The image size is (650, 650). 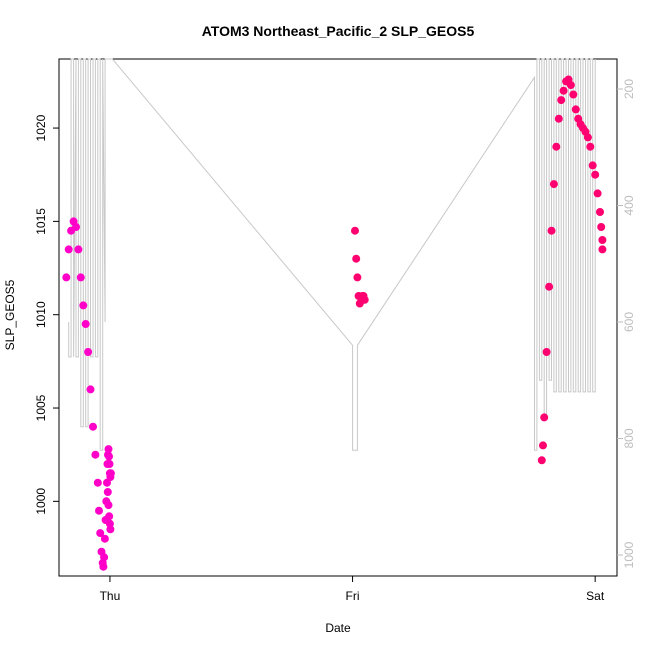 I want to click on x-axis: Thu Fri Sat, so click(x=352, y=589).